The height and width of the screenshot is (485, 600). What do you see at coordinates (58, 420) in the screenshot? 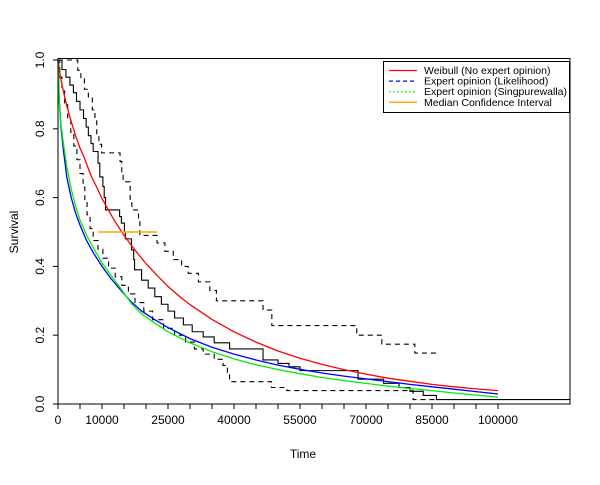
I see `x-tick-label: 0` at bounding box center [58, 420].